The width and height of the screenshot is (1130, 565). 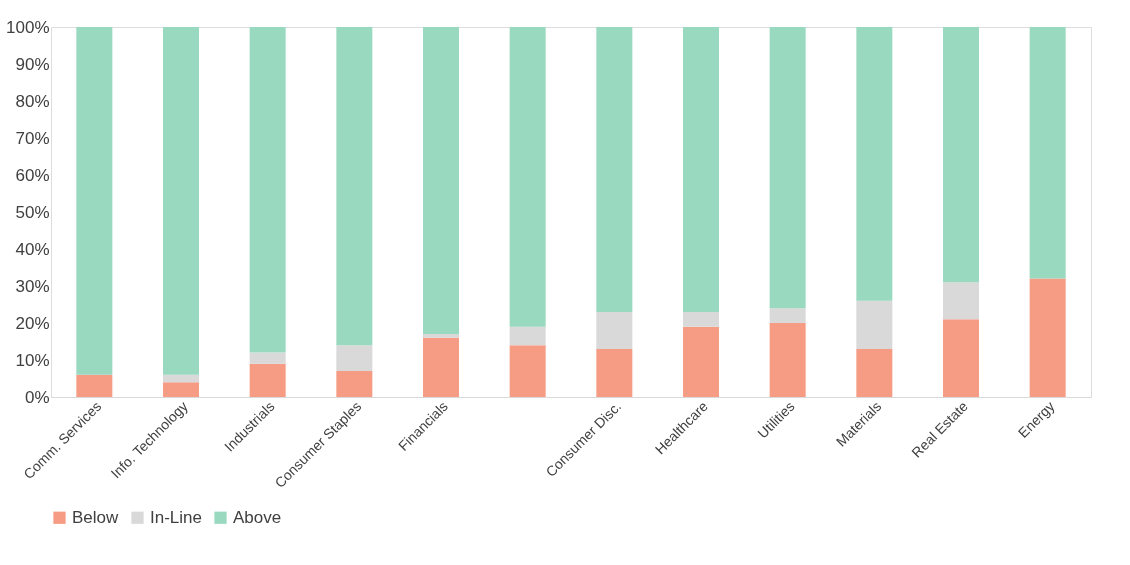 I want to click on y-tick-label: 50%, so click(x=32, y=212).